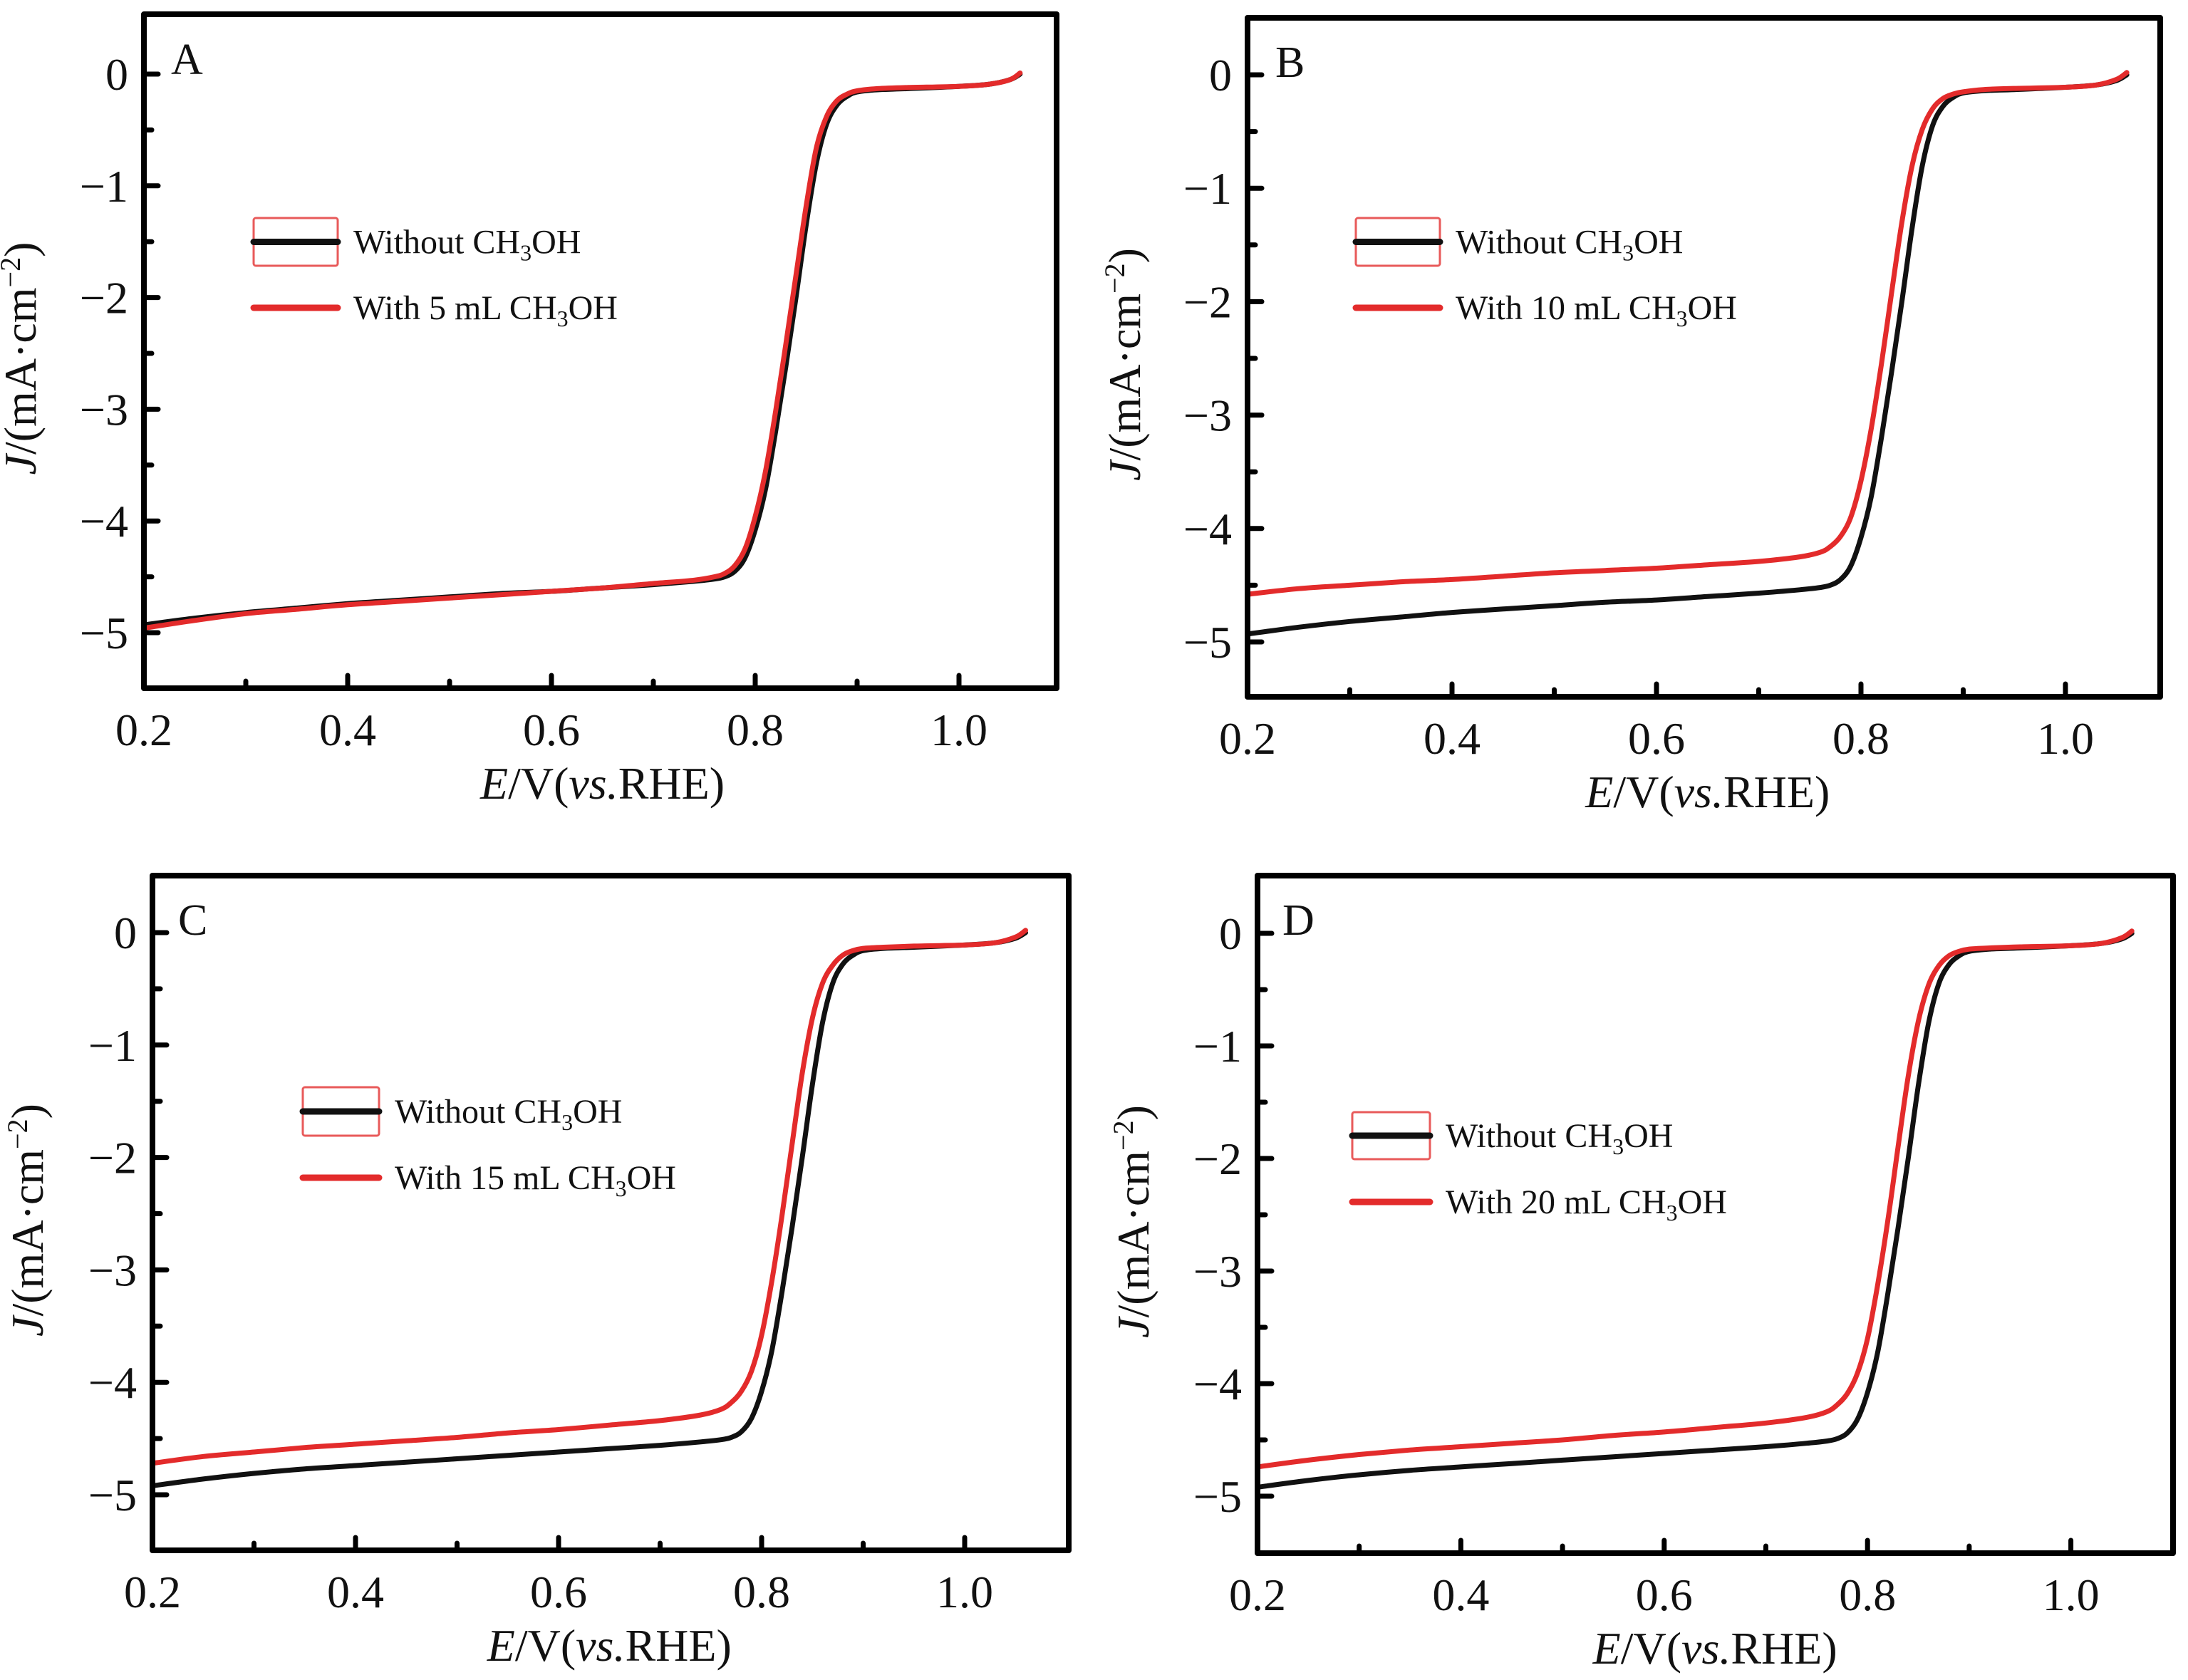 This screenshot has width=2188, height=1680. What do you see at coordinates (535, 1180) in the screenshot?
I see `legend-label: With 15 mL CH3OH` at bounding box center [535, 1180].